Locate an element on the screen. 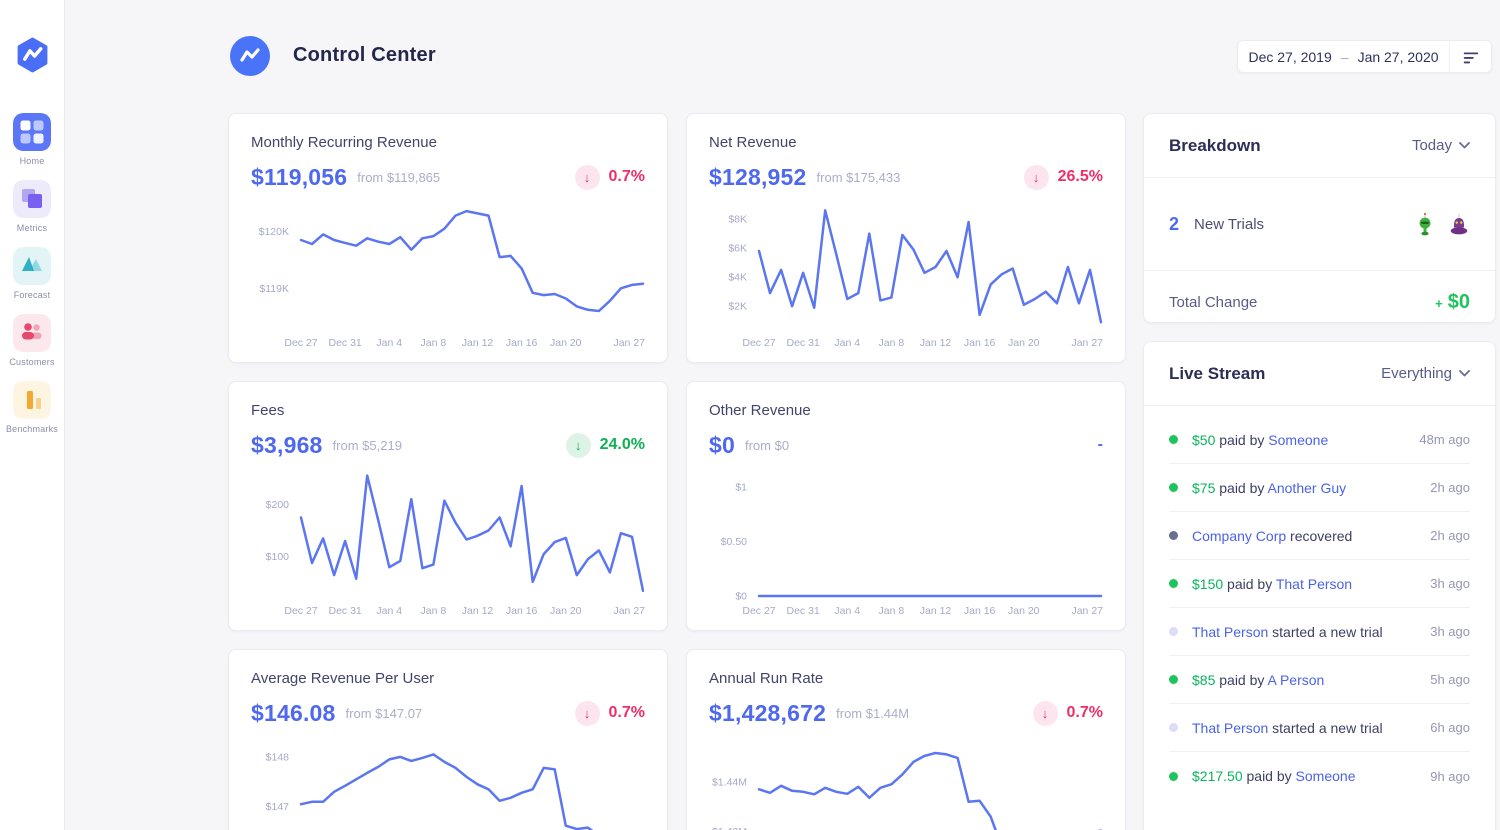  sidebar-item-customers: Customers is located at coordinates (32, 340).